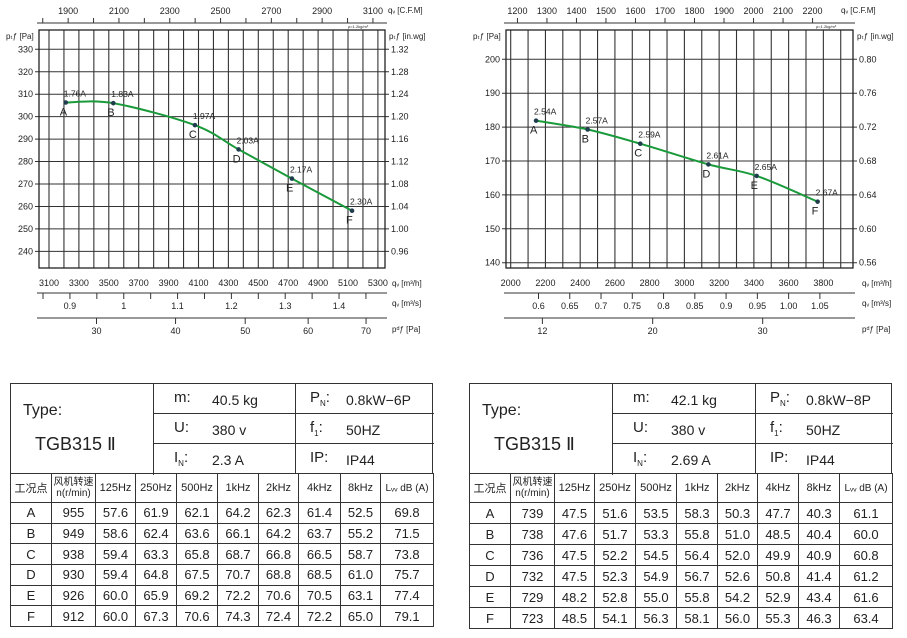 The image size is (907, 638). Describe the element at coordinates (407, 595) in the screenshot. I see `table-cell: 77.4` at that location.